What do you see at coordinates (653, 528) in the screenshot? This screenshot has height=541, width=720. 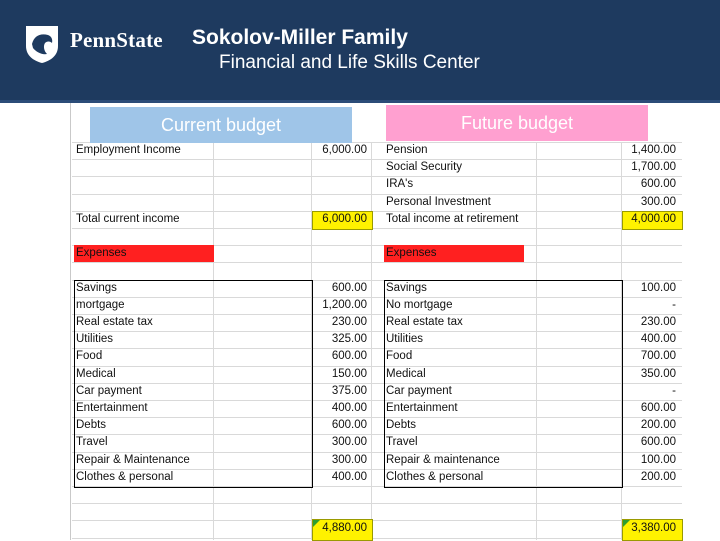 I see `future-expense-total-value: 3,380.00` at bounding box center [653, 528].